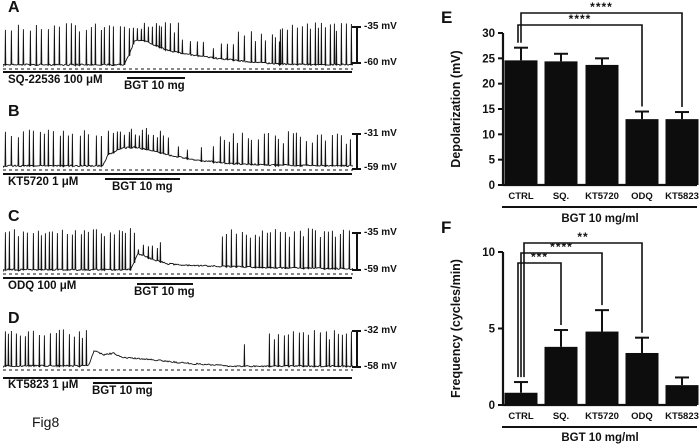 The image size is (699, 444). What do you see at coordinates (177, 278) in the screenshot?
I see `drug-application-line-c` at bounding box center [177, 278].